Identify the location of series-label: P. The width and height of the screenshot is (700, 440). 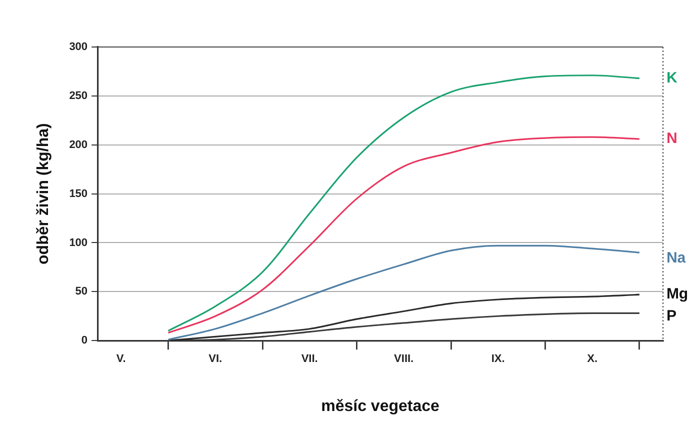
(671, 315).